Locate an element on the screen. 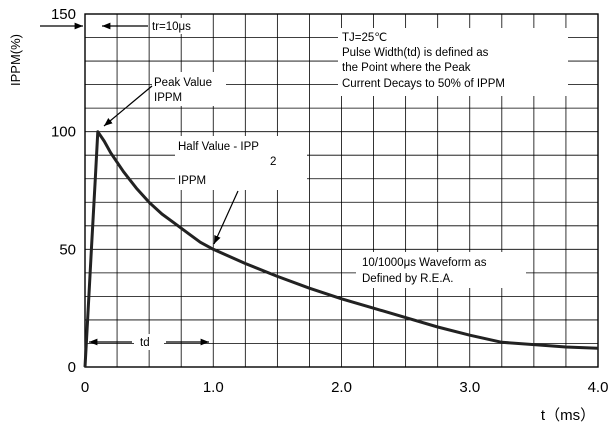  half-value-line-2: IPPM is located at coordinates (192, 181).